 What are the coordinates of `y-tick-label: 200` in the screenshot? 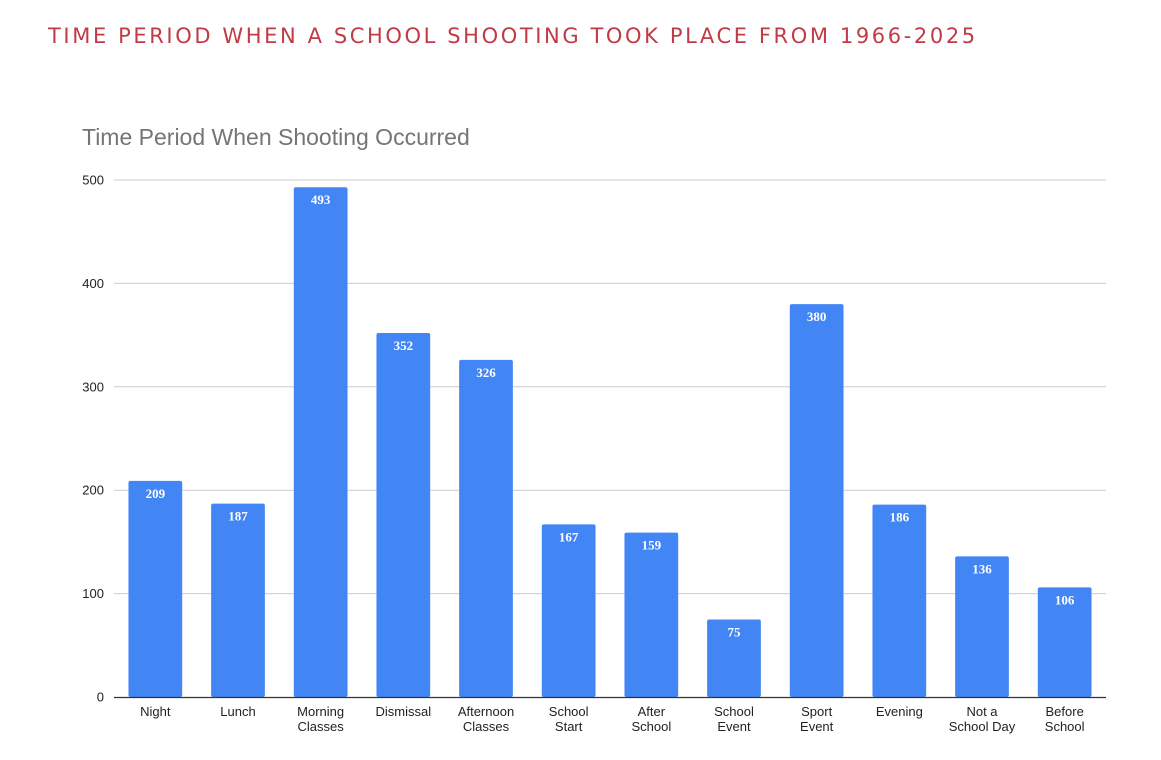 It's located at (93, 490).